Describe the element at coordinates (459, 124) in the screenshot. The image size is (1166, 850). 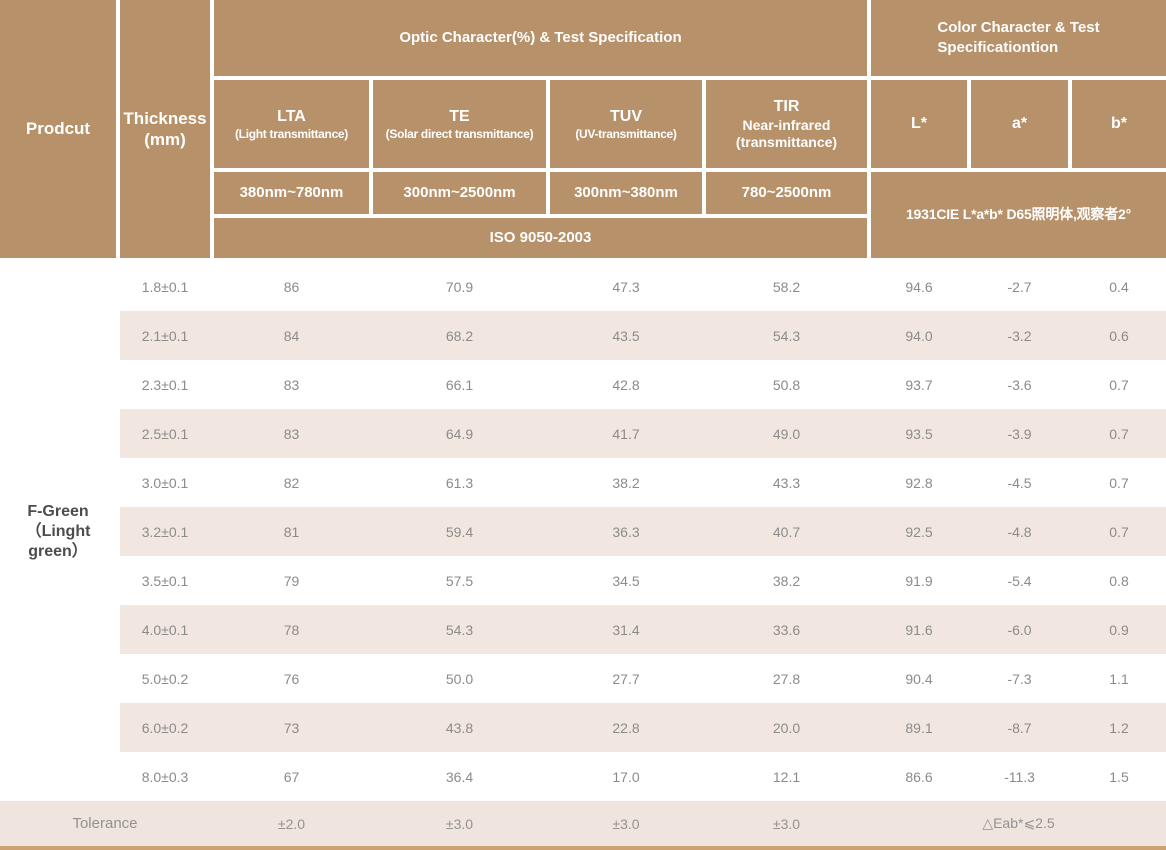
I see `header-col-te: TE (Solar direct transmittance)` at that location.